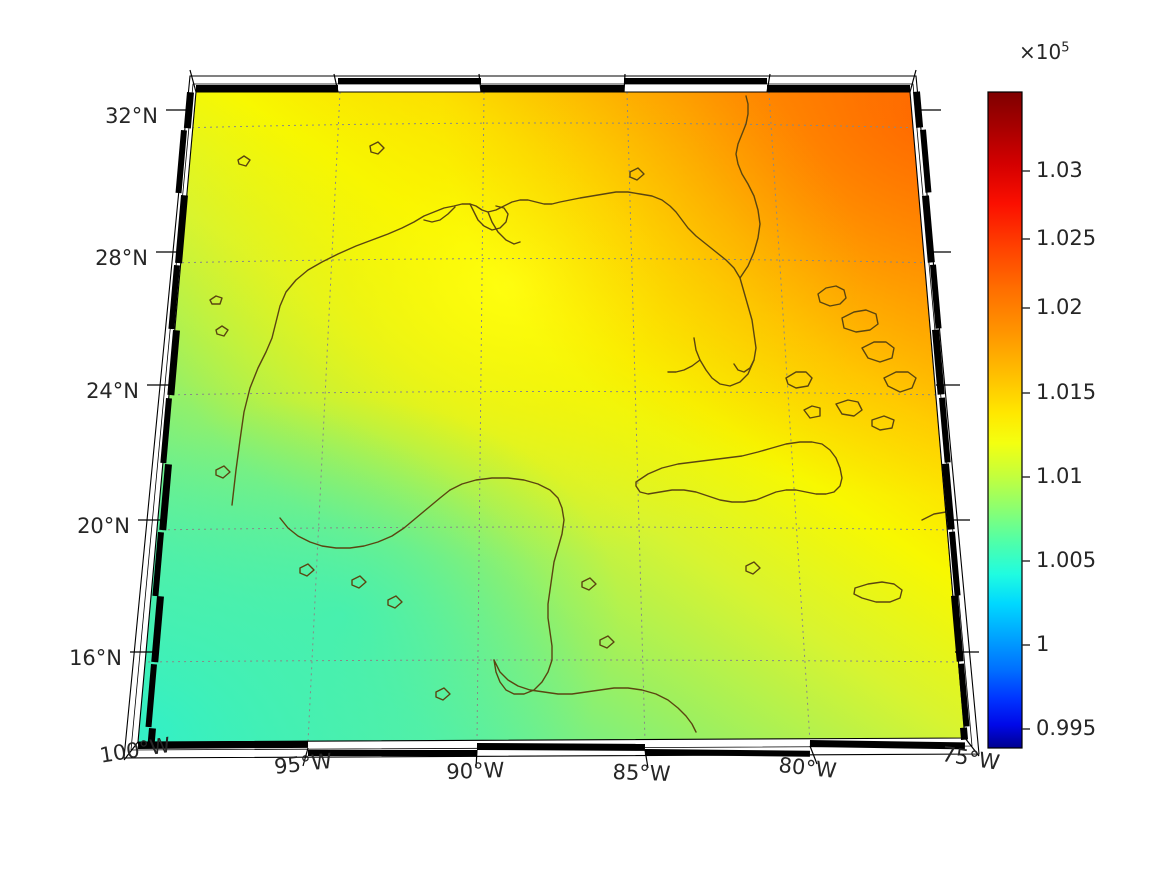 This screenshot has height=875, width=1167. I want to click on lon-tick-label-90W: 90°W, so click(475, 770).